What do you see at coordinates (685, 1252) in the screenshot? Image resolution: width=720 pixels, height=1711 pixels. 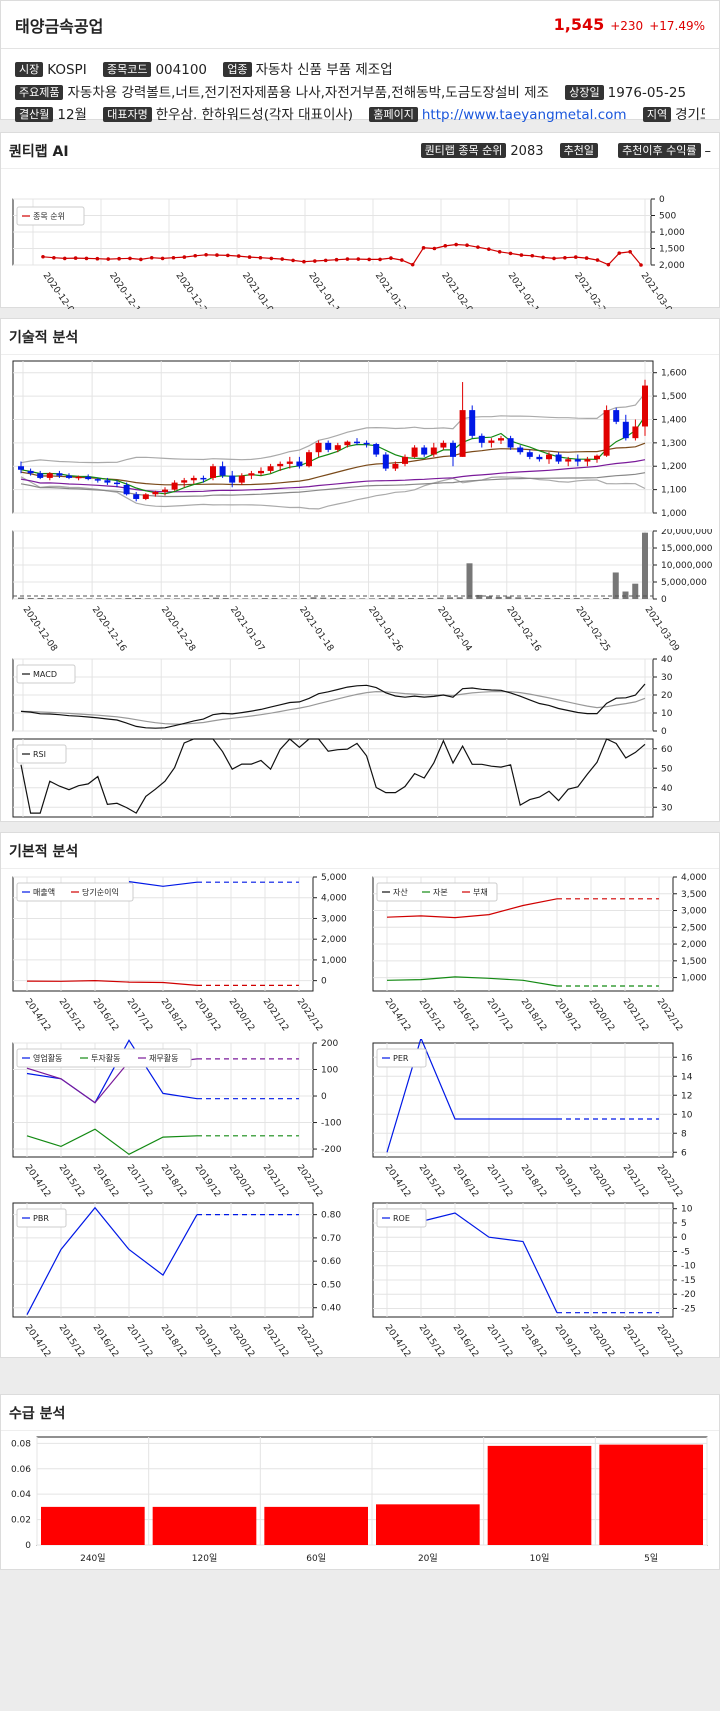 I see `y-tick-label: -5` at bounding box center [685, 1252].